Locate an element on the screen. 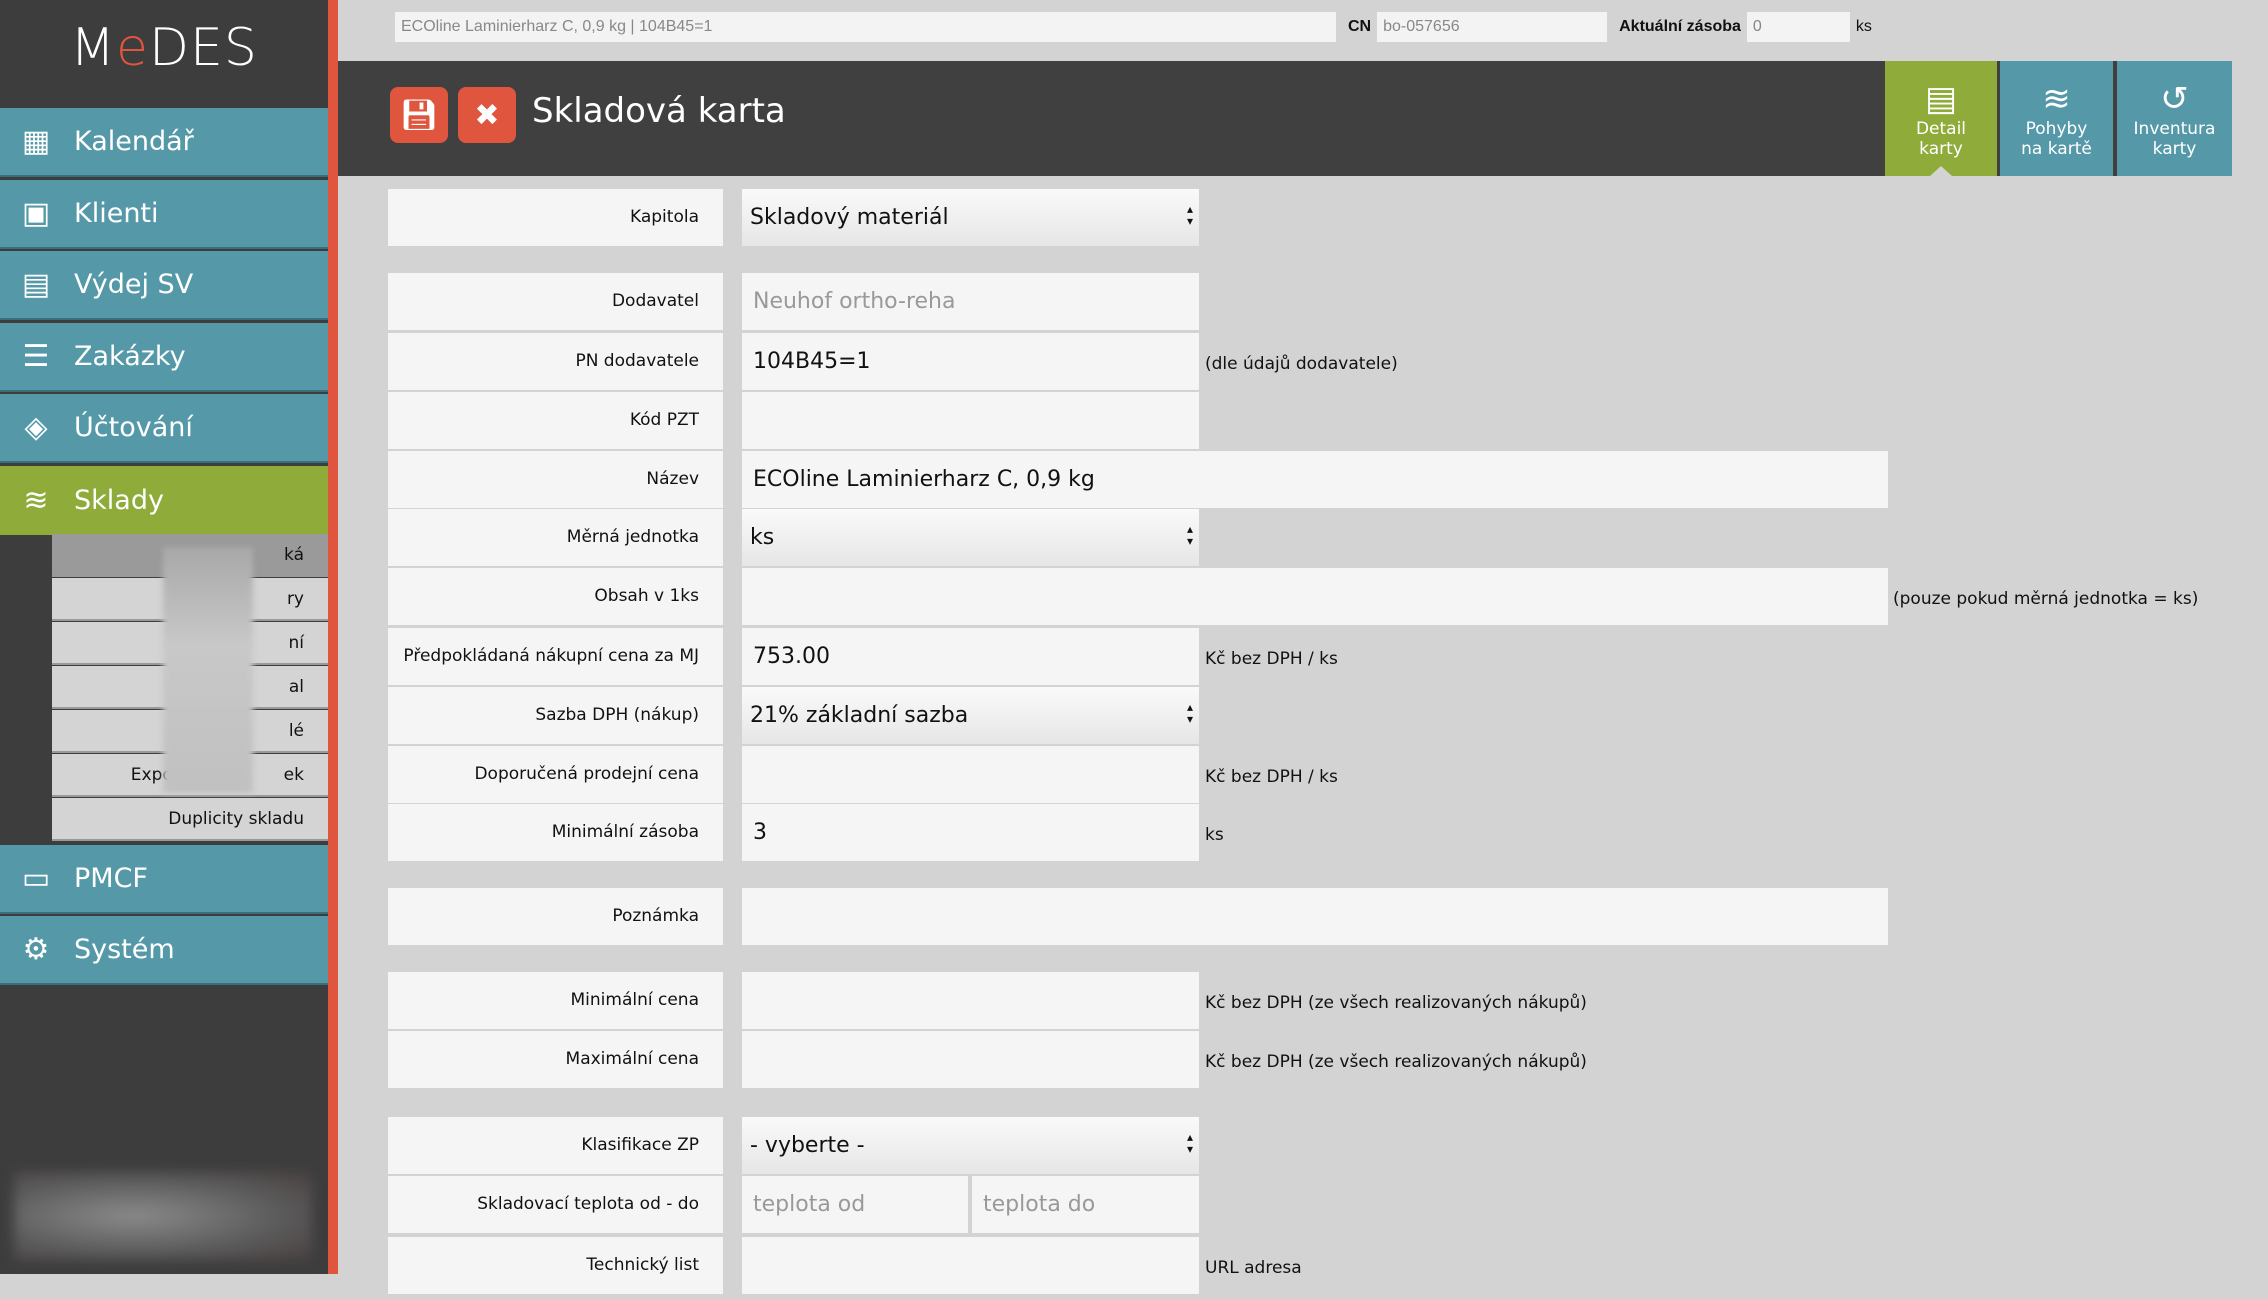 Image resolution: width=2268 pixels, height=1299 pixels. dph-select: 21% základní sazba is located at coordinates (970, 715).